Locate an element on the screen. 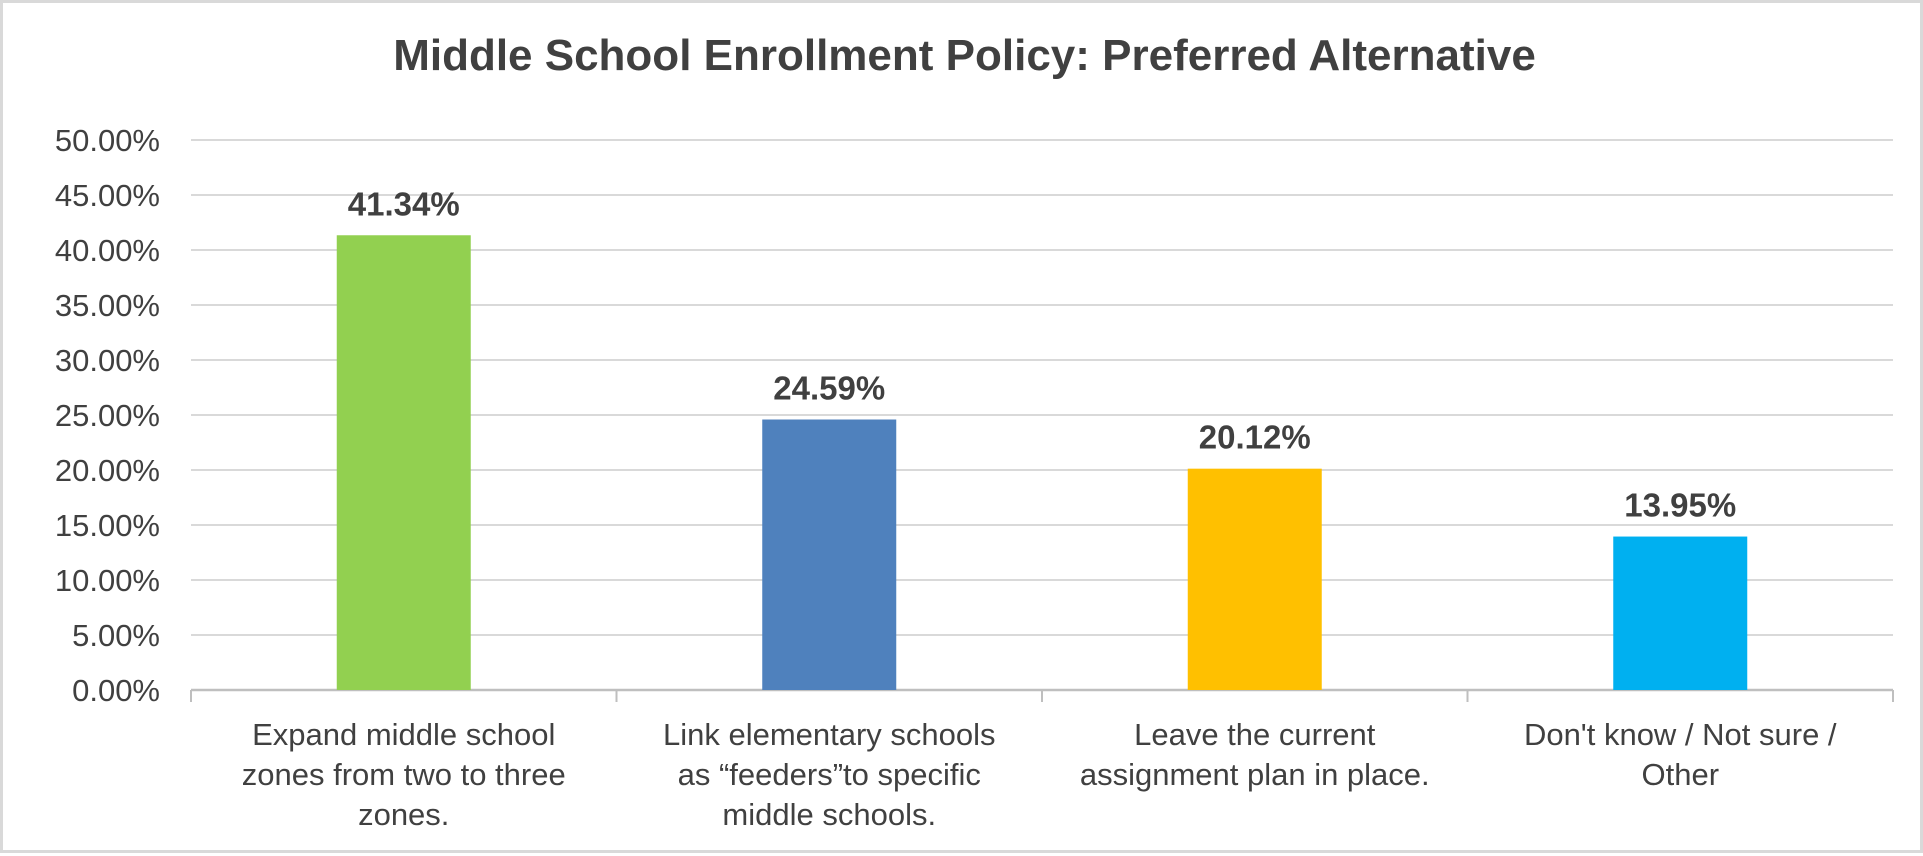 This screenshot has height=856, width=1923. y-tick-label: 25.00% is located at coordinates (107, 415).